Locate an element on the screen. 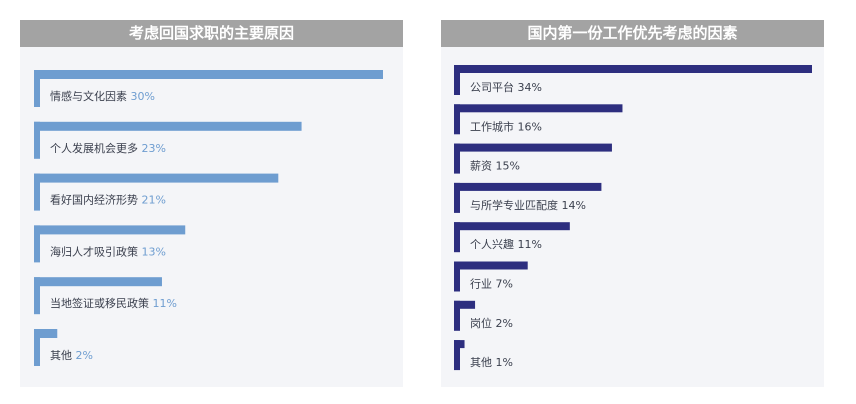 The width and height of the screenshot is (856, 404). category-label-1: 情感与文化因素 is located at coordinates (88, 96).